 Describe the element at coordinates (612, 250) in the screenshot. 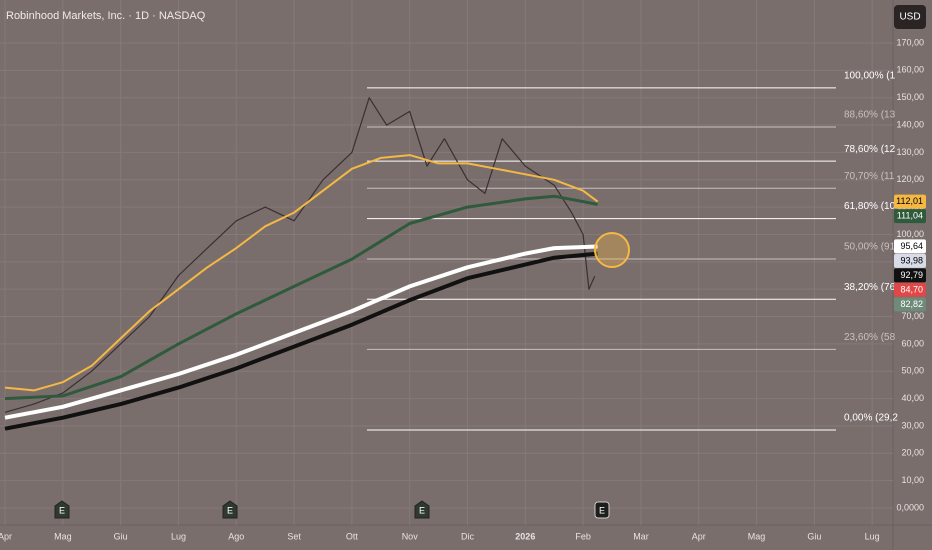

I see `highlight-circle` at that location.